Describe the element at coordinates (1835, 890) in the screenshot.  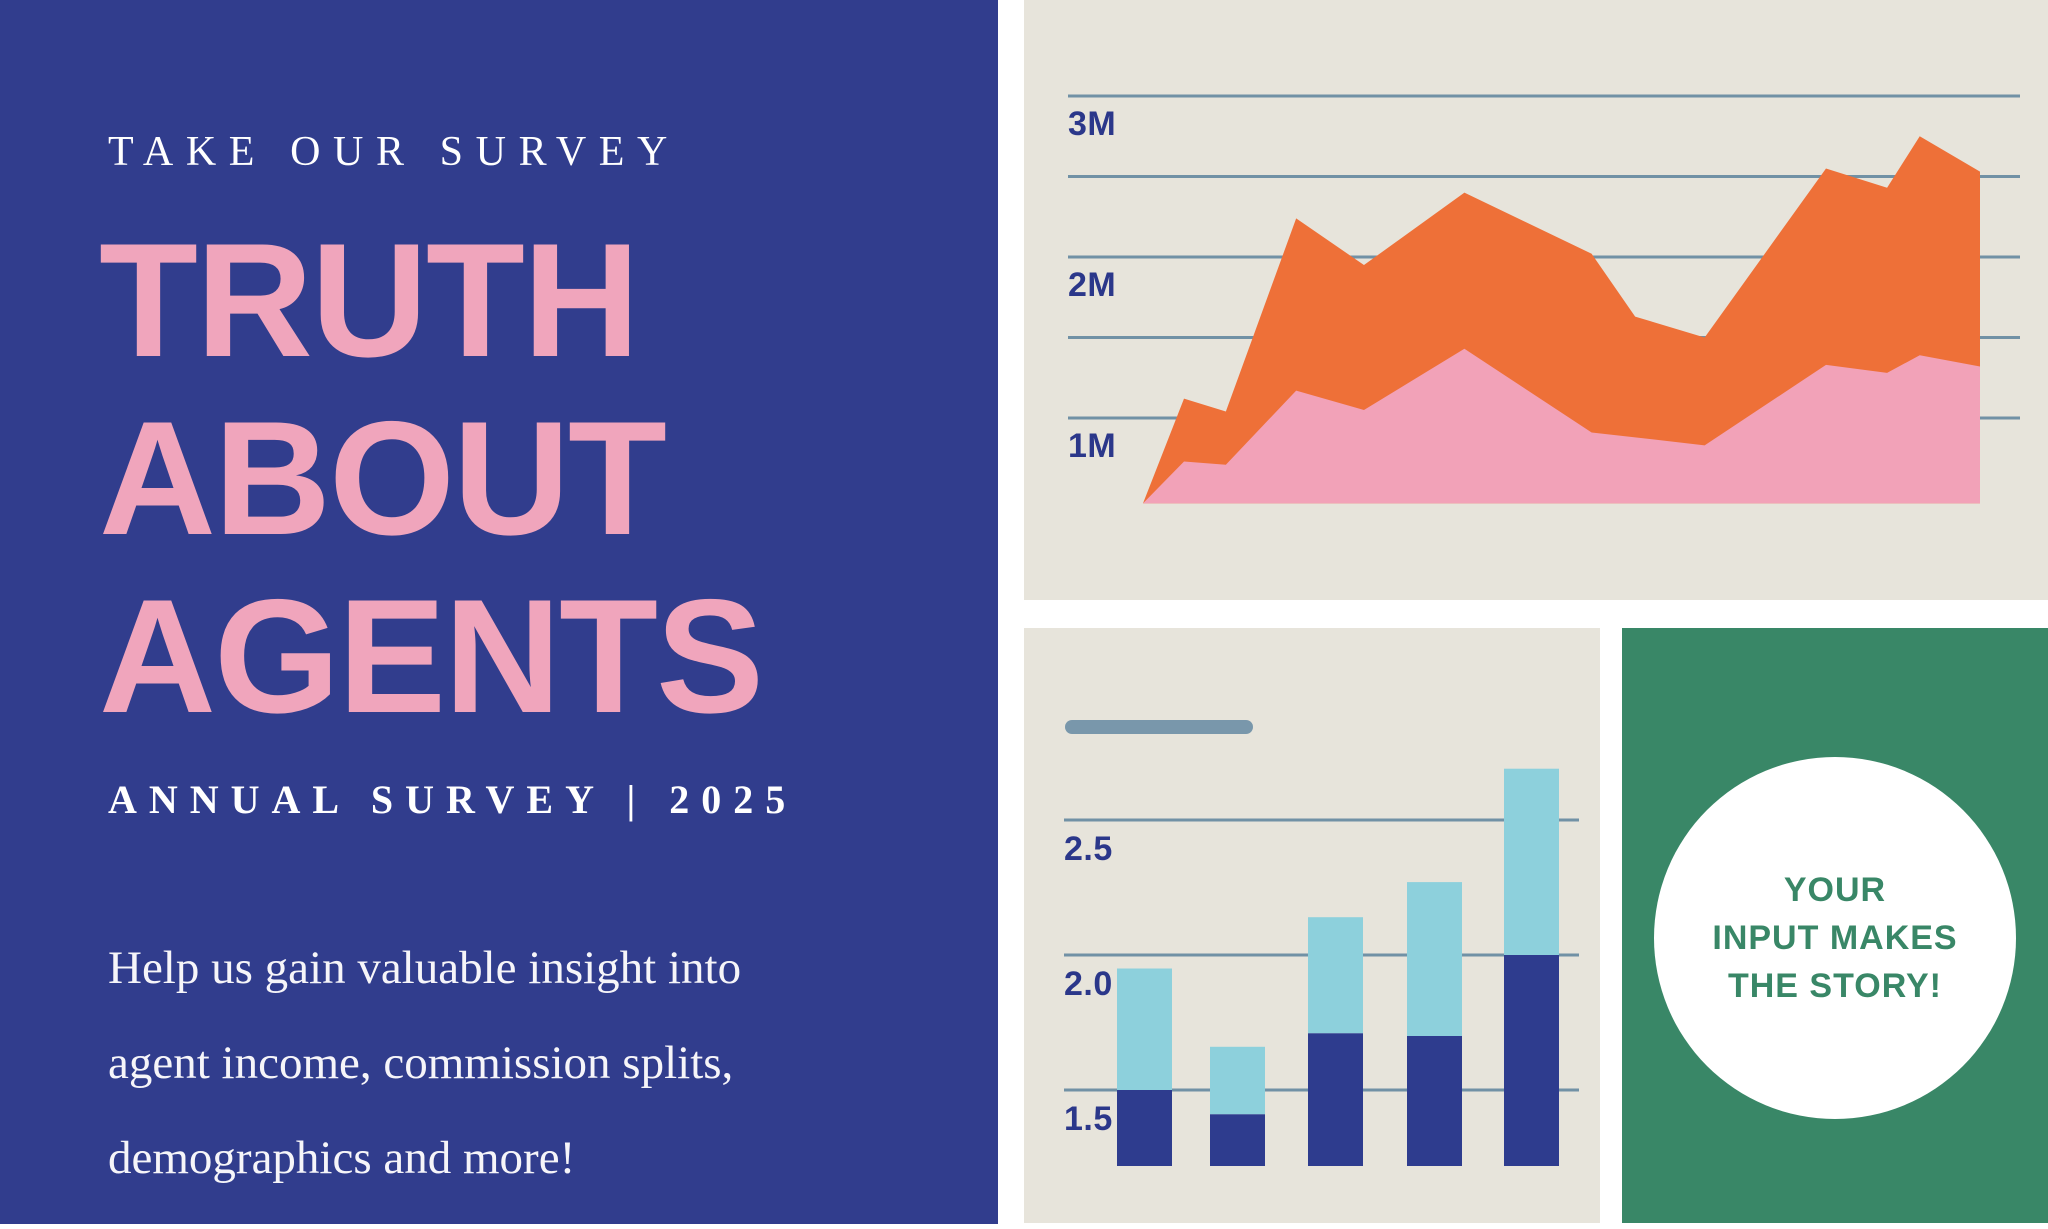
I see `badge-line-1: YOUR` at that location.